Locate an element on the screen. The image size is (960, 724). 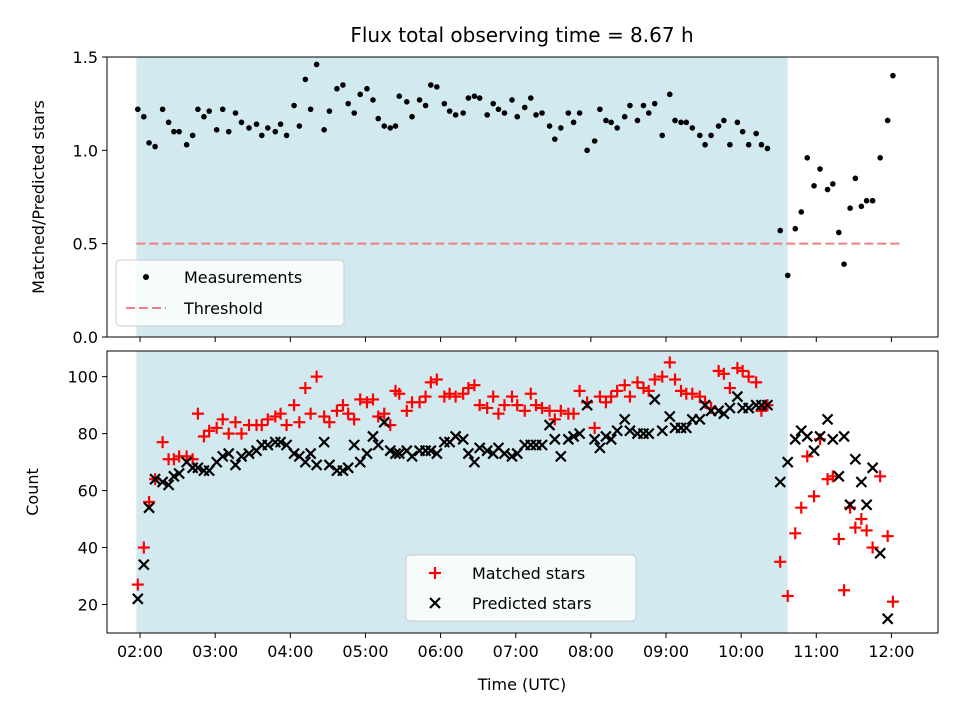
ratio-ytick-label: 0.5 is located at coordinates (85, 244).